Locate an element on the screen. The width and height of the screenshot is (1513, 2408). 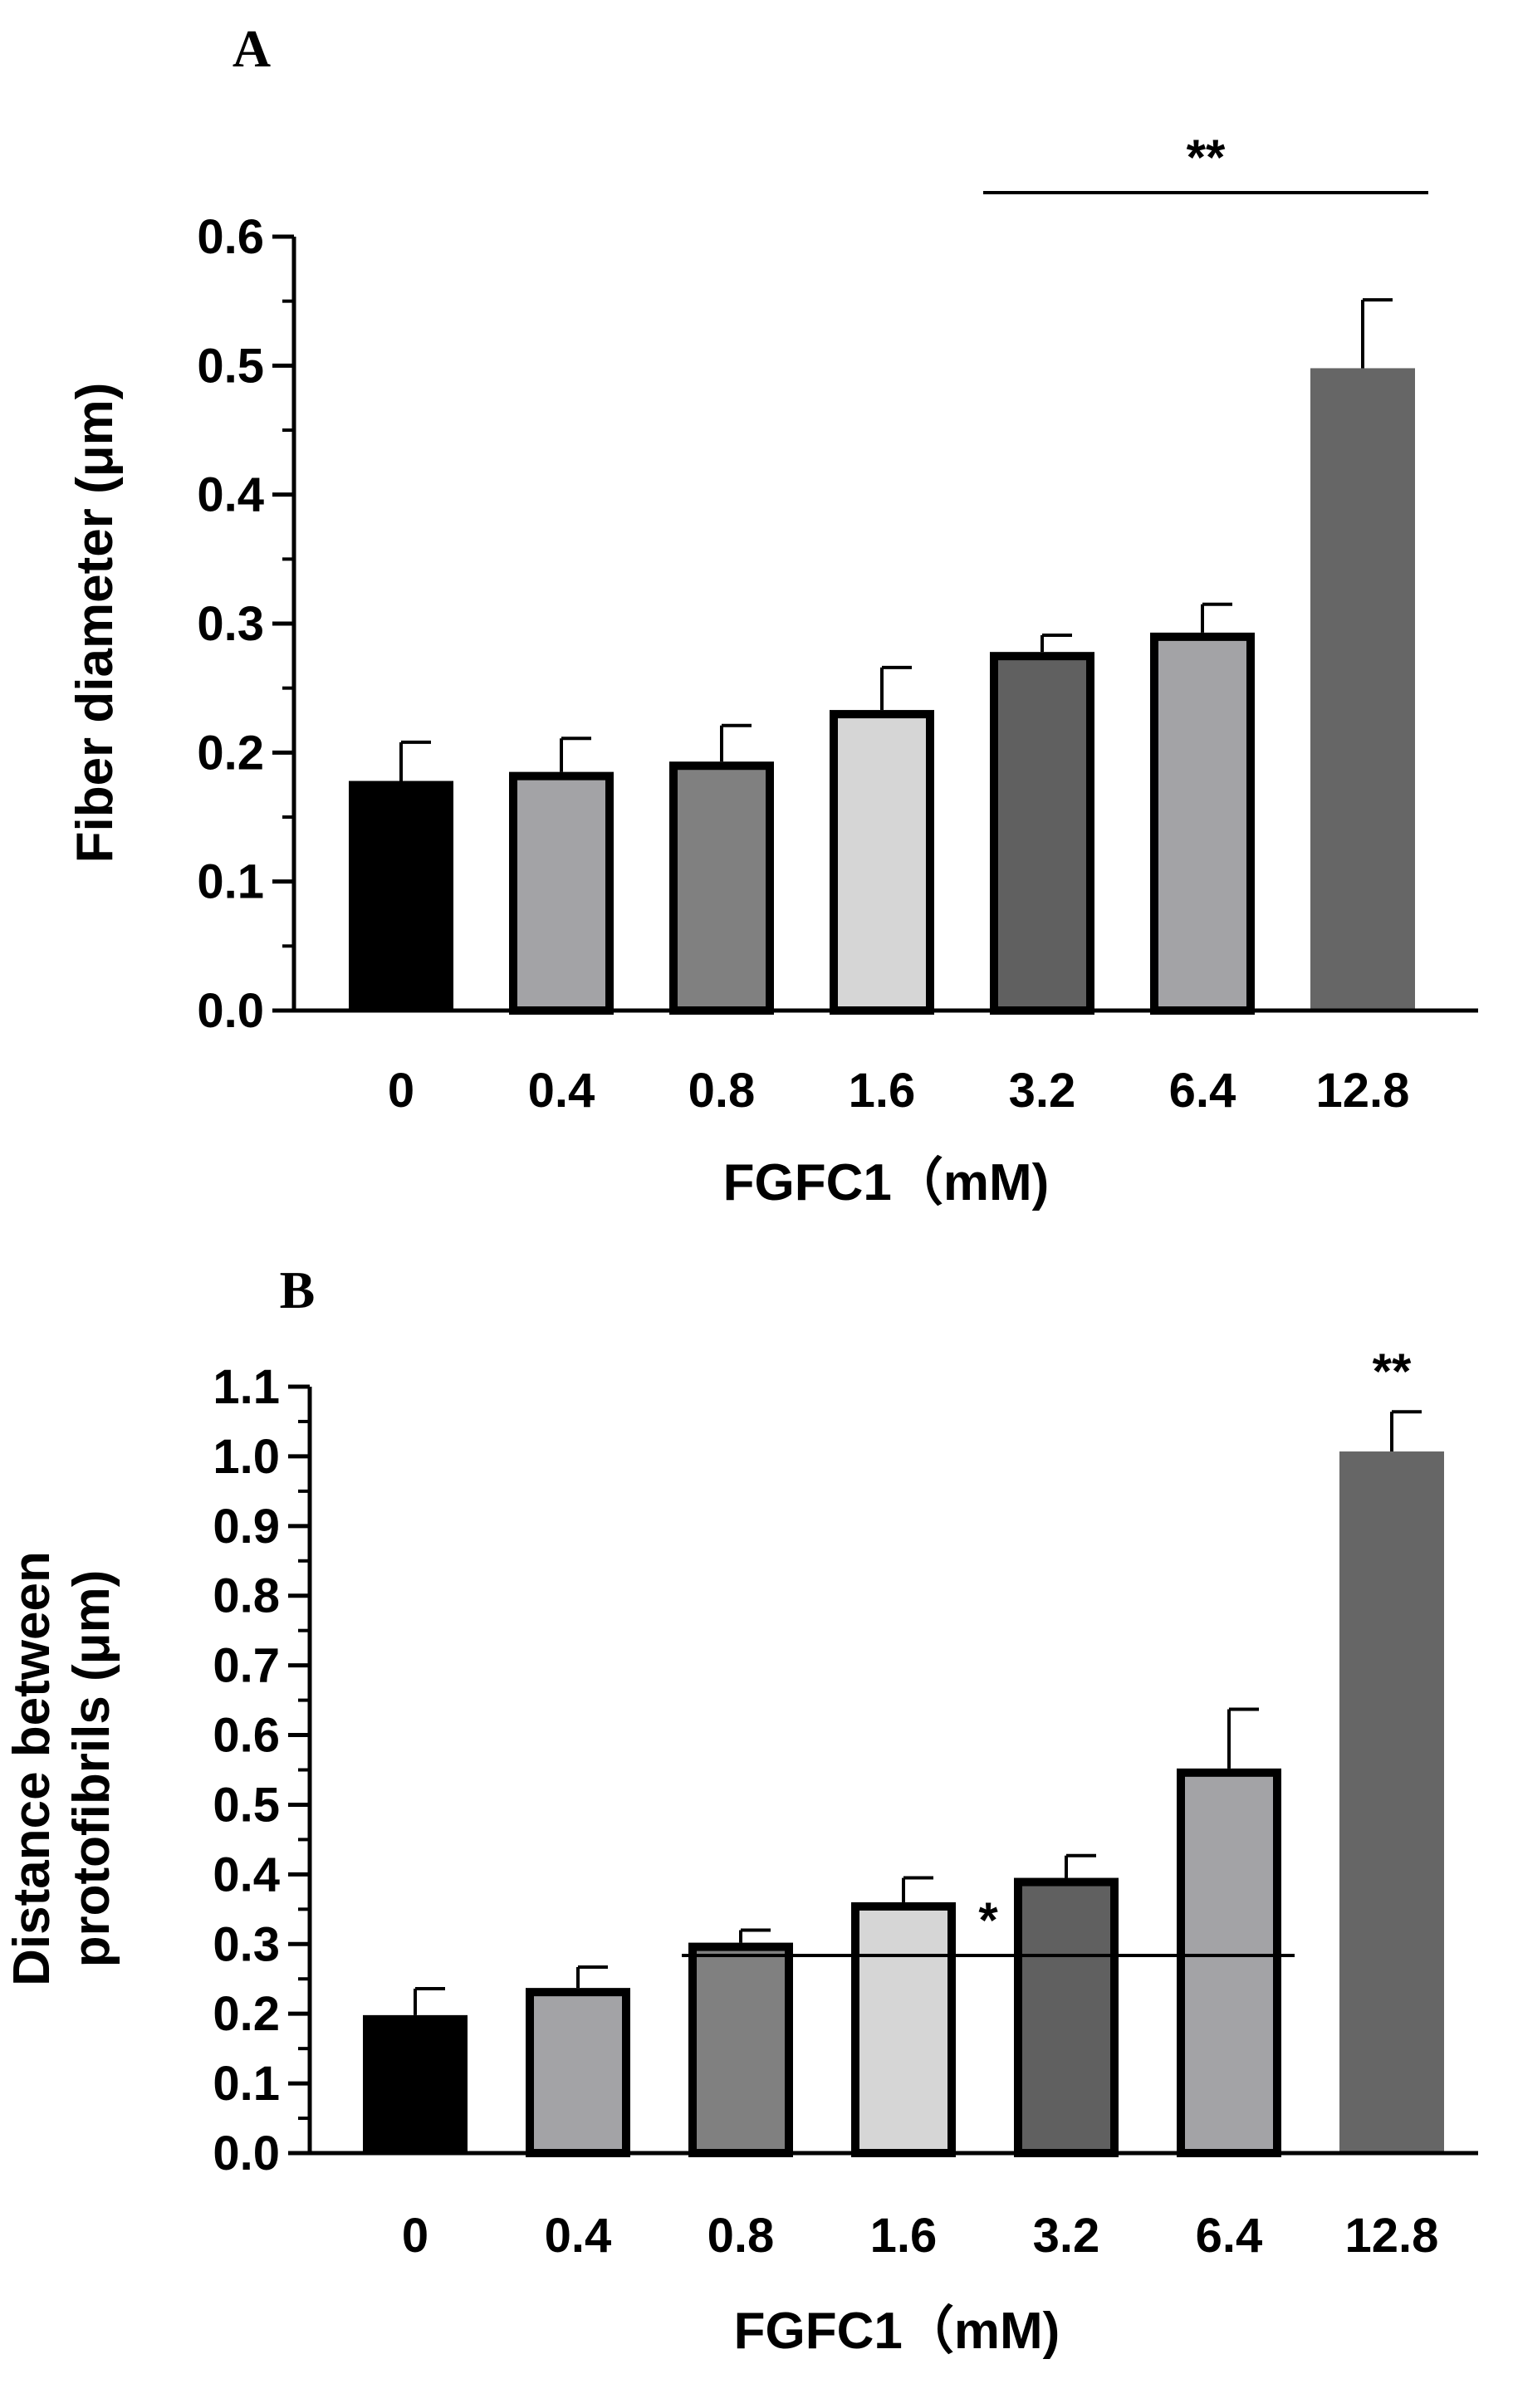
y-tick-label: 1.1 is located at coordinates (247, 1387).